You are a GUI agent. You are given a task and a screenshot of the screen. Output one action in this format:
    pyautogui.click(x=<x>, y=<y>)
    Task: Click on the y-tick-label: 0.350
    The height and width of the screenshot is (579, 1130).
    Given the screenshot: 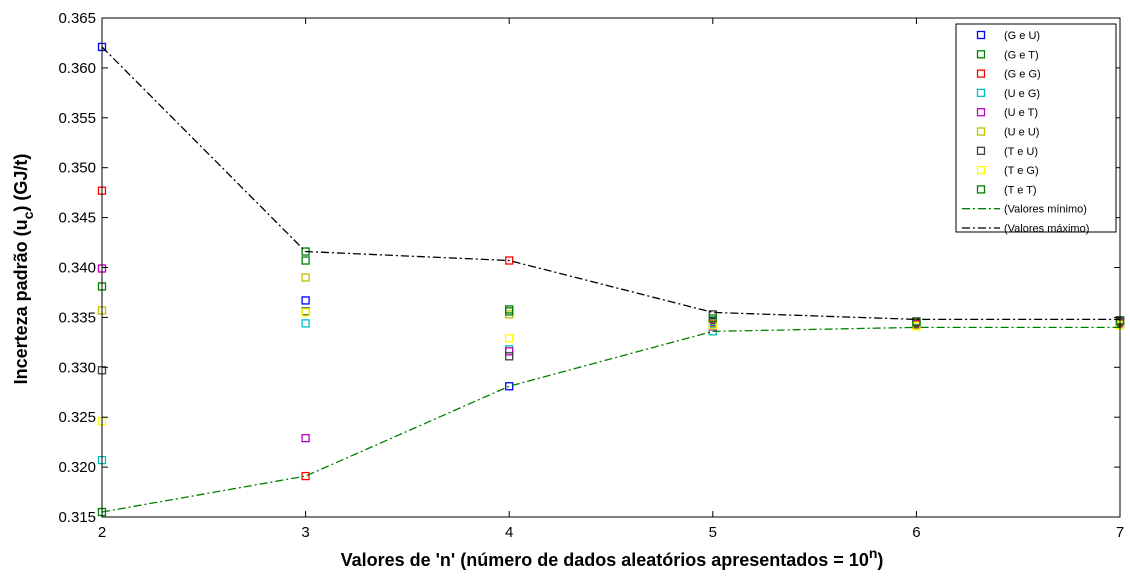 What is the action you would take?
    pyautogui.click(x=77, y=168)
    